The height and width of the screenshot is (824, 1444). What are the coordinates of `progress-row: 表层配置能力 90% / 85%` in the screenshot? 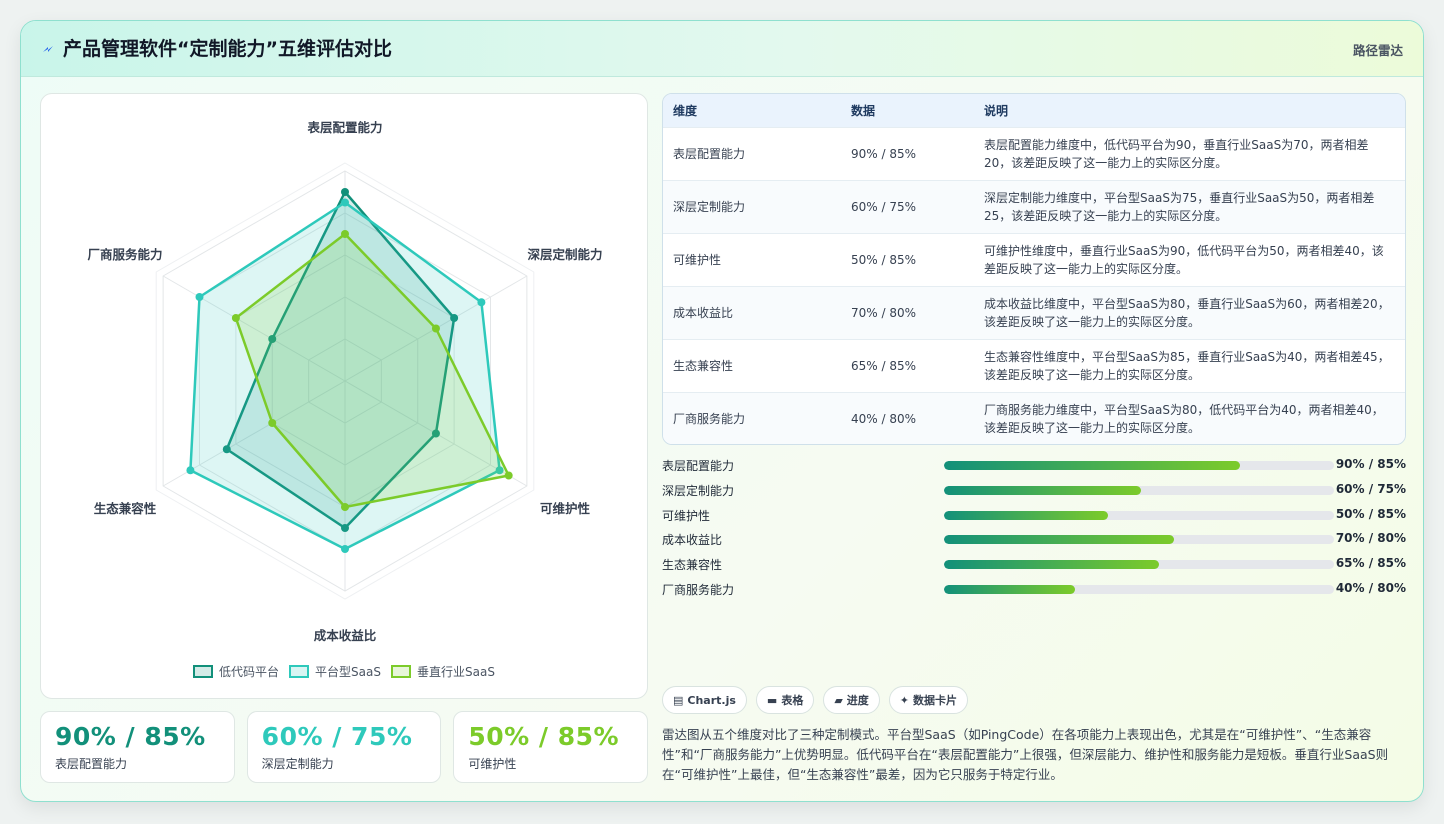 It's located at (1034, 466).